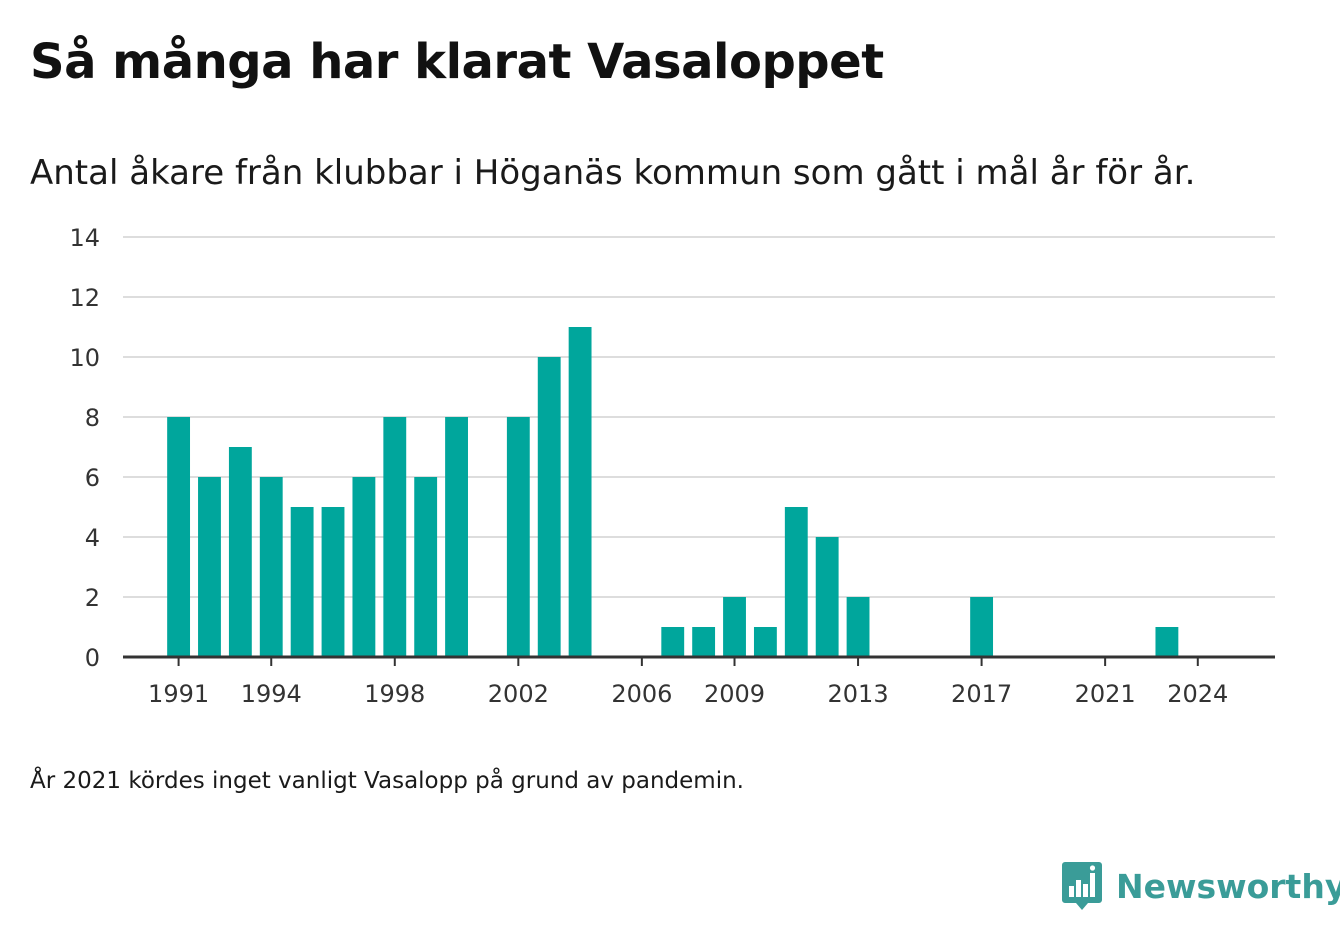 The image size is (1340, 940). I want to click on x-tick-label: 1998, so click(394, 694).